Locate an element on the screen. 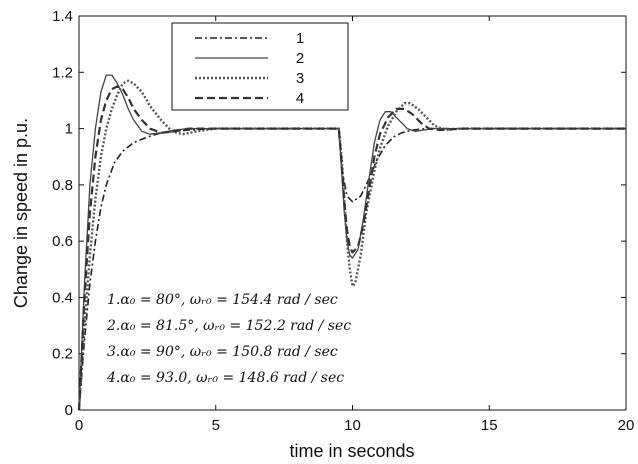 This screenshot has width=638, height=464. y-tick-label: 0.6 is located at coordinates (62, 241).